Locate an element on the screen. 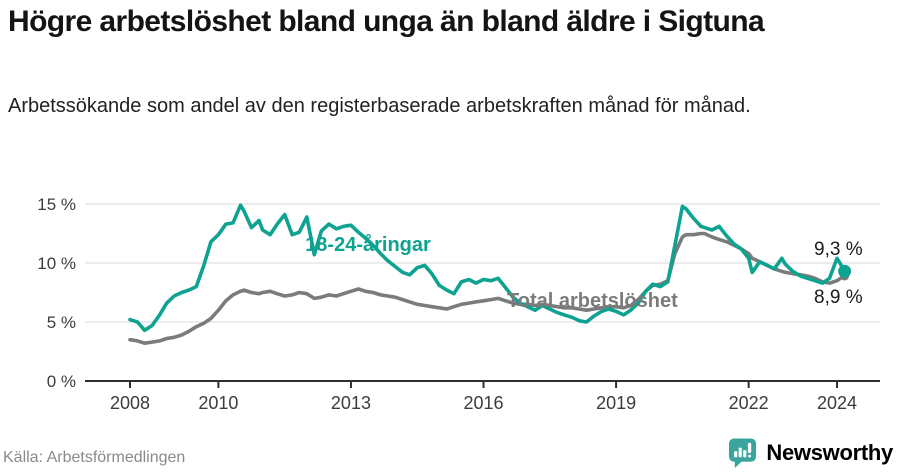 The image size is (900, 474). y-tick-label-5: 5 % is located at coordinates (61, 322).